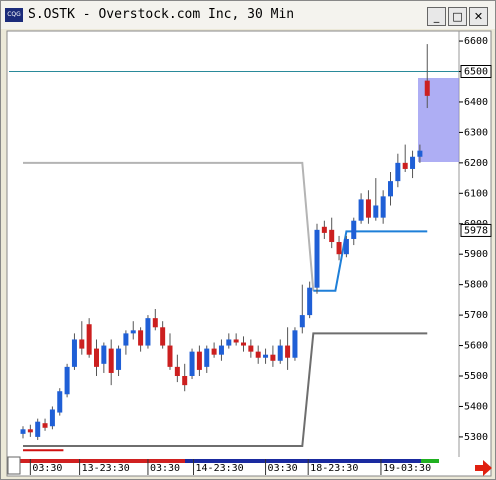 The width and height of the screenshot is (496, 480). I want to click on app-icon: CQG, so click(14, 15).